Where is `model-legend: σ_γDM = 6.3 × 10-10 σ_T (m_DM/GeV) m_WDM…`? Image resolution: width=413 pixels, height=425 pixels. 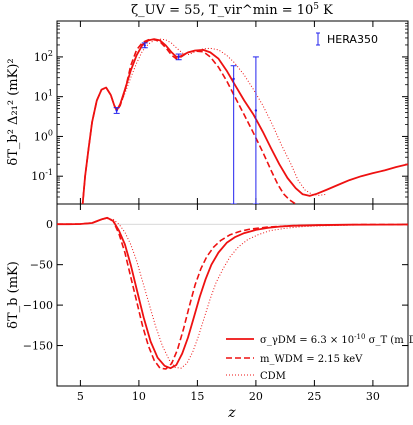
model-legend: σ_γDM = 6.3 × 10-10 σ_T (m_DM/GeV) m_WDM… is located at coordinates (319, 357).